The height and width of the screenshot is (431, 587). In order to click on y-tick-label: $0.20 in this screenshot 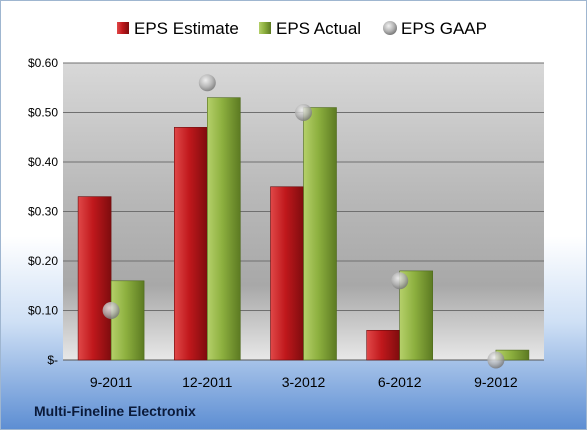, I will do `click(43, 261)`.